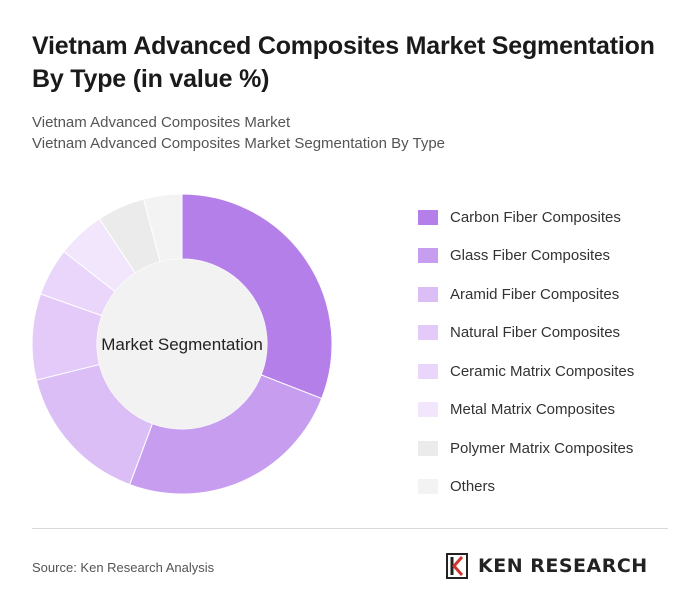 This screenshot has height=615, width=700. Describe the element at coordinates (535, 217) in the screenshot. I see `legend-label: Carbon Fiber Composites` at that location.